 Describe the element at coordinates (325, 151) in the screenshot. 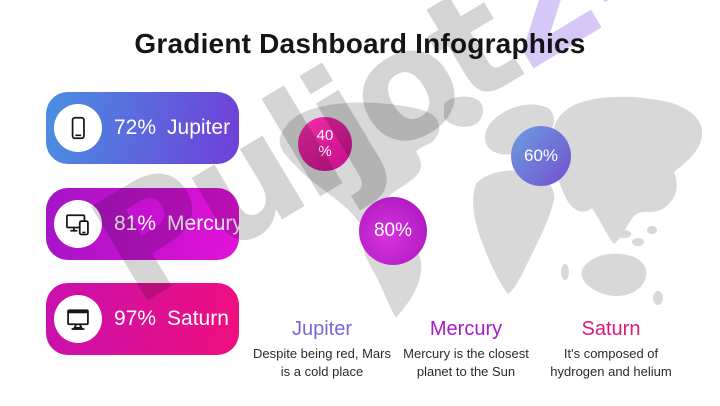

I see `marker-suffix: %` at that location.